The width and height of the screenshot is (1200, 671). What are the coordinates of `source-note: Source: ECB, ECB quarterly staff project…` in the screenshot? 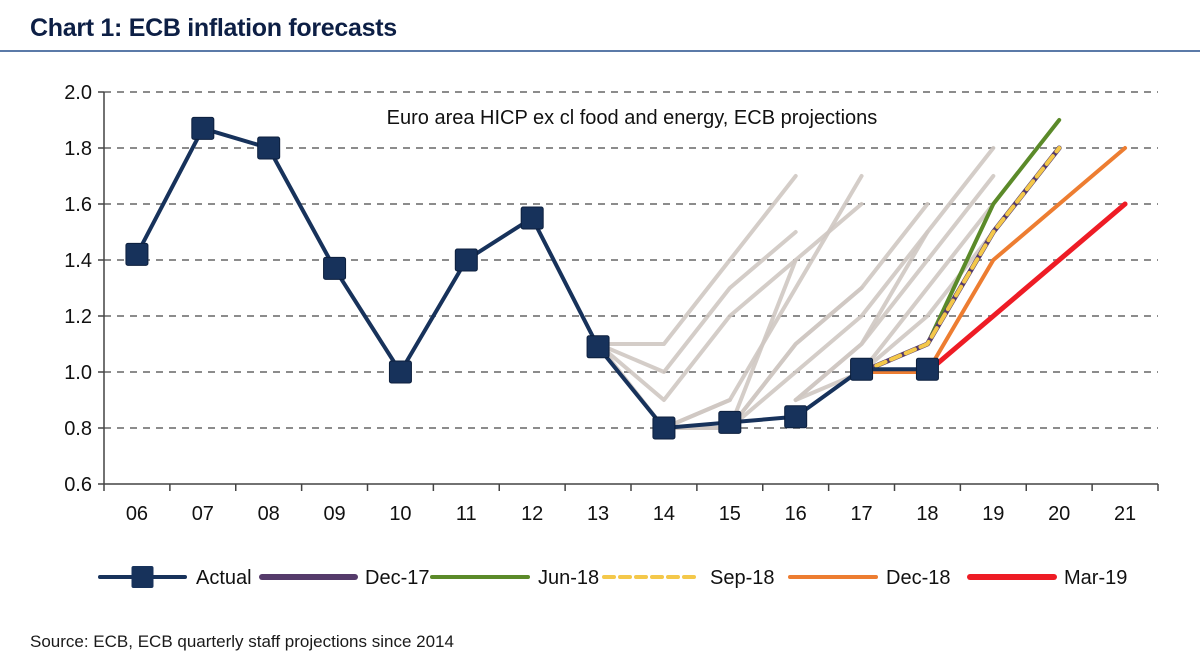 It's located at (242, 641).